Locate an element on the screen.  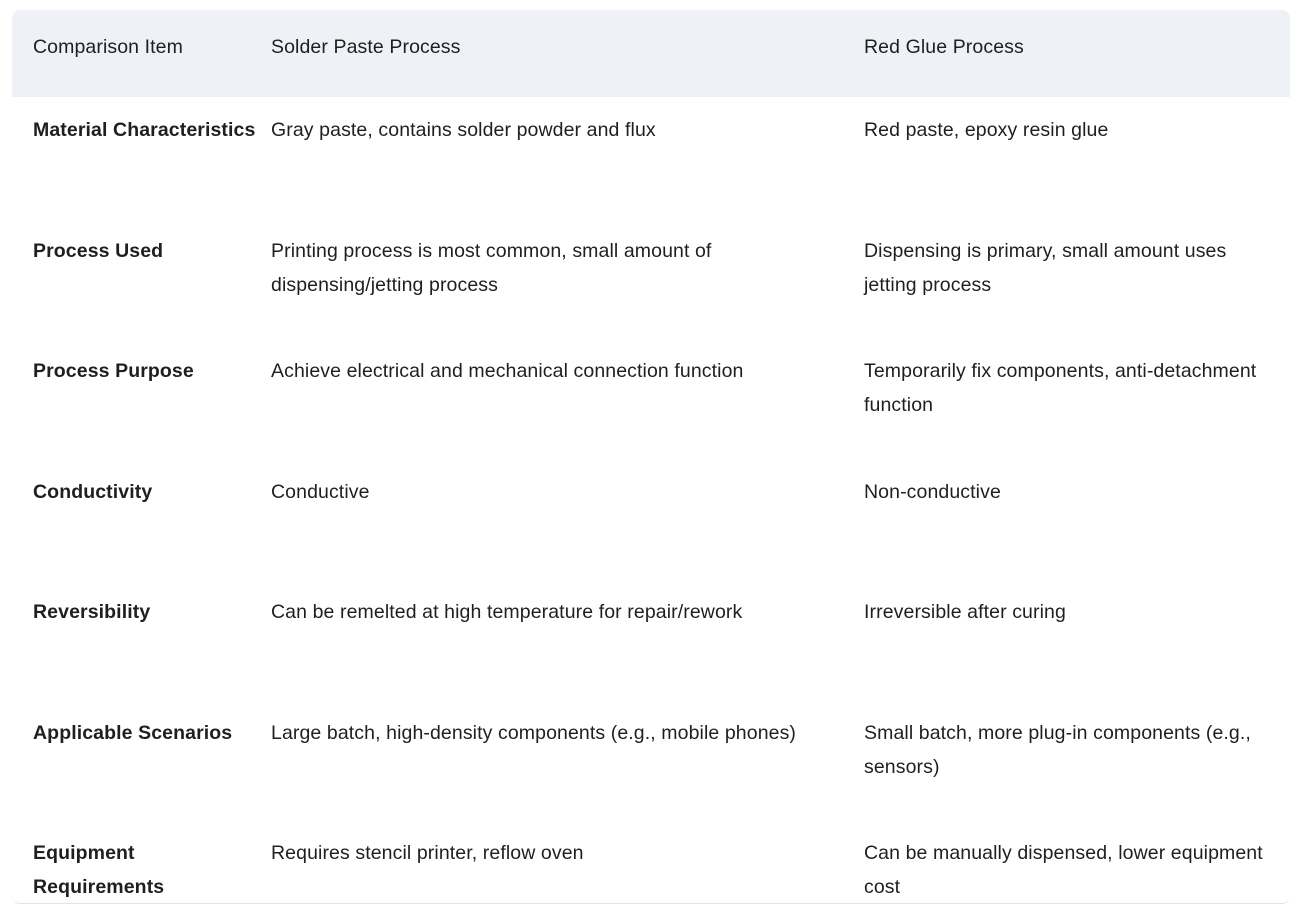
header-comparison-item: Comparison Item is located at coordinates (108, 47).